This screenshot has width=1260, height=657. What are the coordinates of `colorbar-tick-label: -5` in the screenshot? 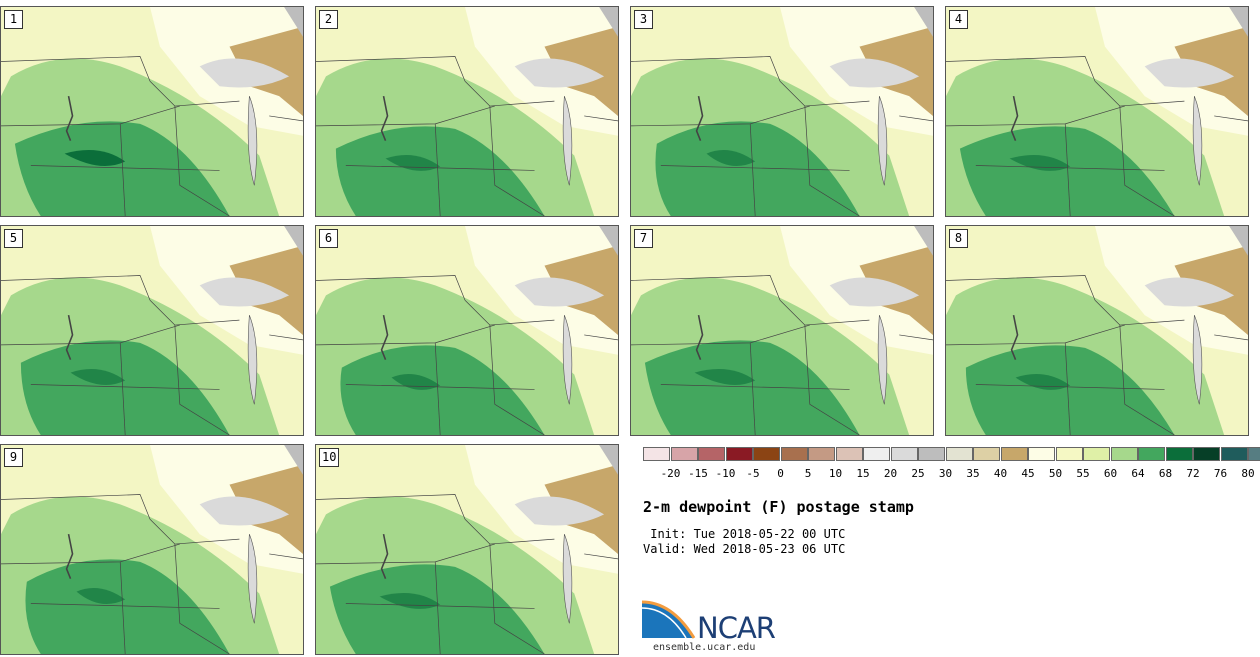 It's located at (753, 473).